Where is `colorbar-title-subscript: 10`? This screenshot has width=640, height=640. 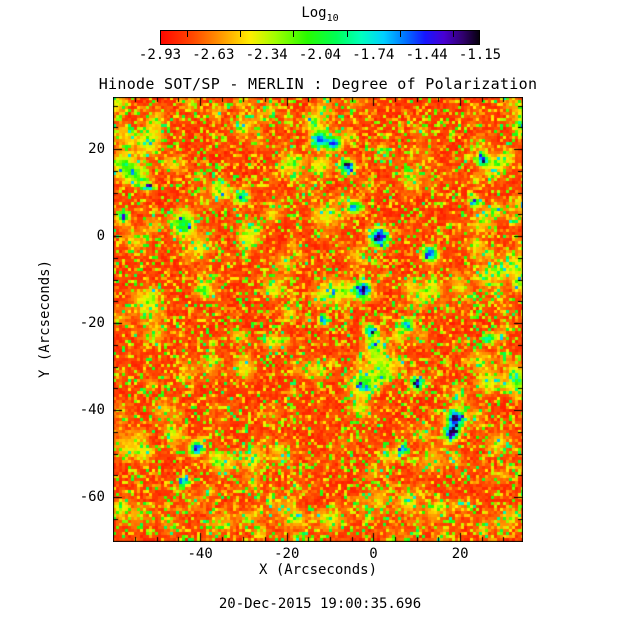
colorbar-title-subscript: 10 is located at coordinates (332, 18).